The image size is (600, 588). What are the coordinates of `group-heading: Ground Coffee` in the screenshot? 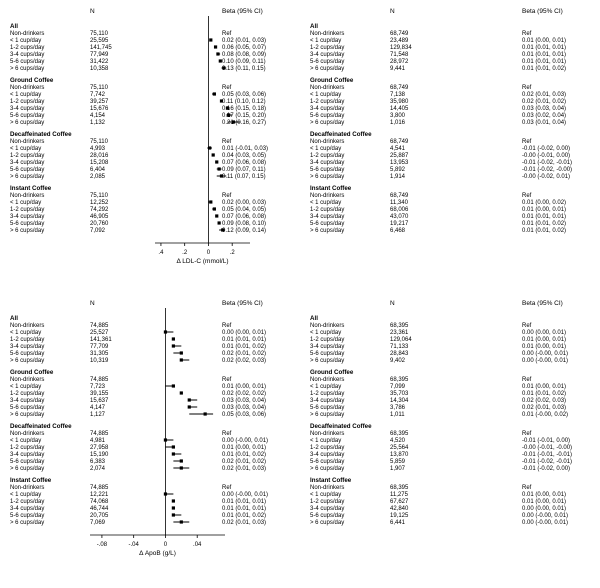 It's located at (332, 80).